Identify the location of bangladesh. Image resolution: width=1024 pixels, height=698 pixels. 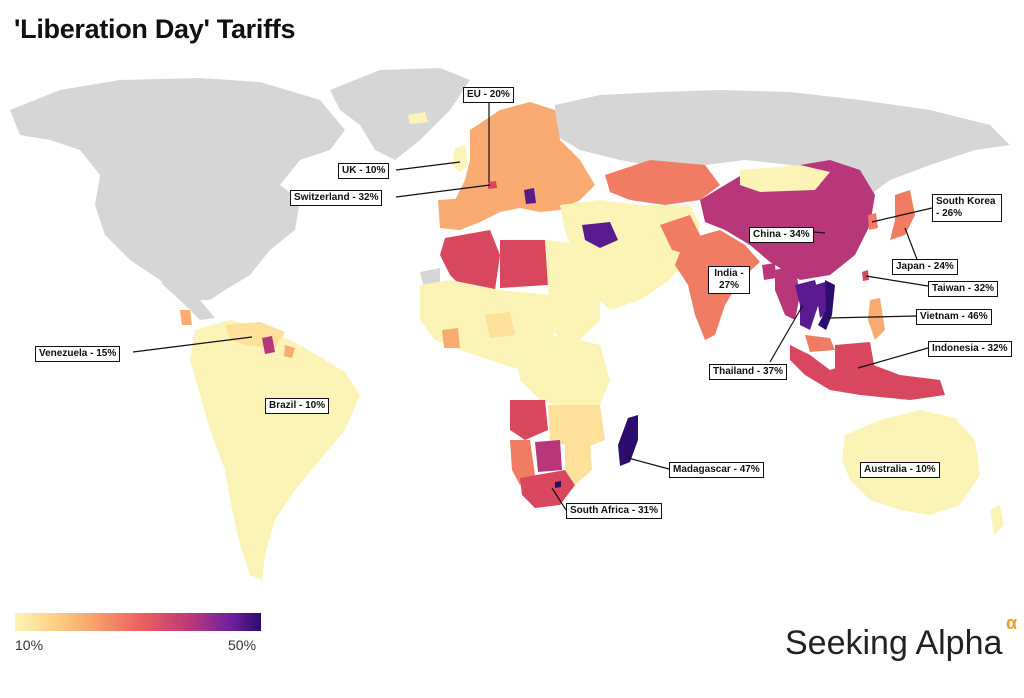
(769, 271).